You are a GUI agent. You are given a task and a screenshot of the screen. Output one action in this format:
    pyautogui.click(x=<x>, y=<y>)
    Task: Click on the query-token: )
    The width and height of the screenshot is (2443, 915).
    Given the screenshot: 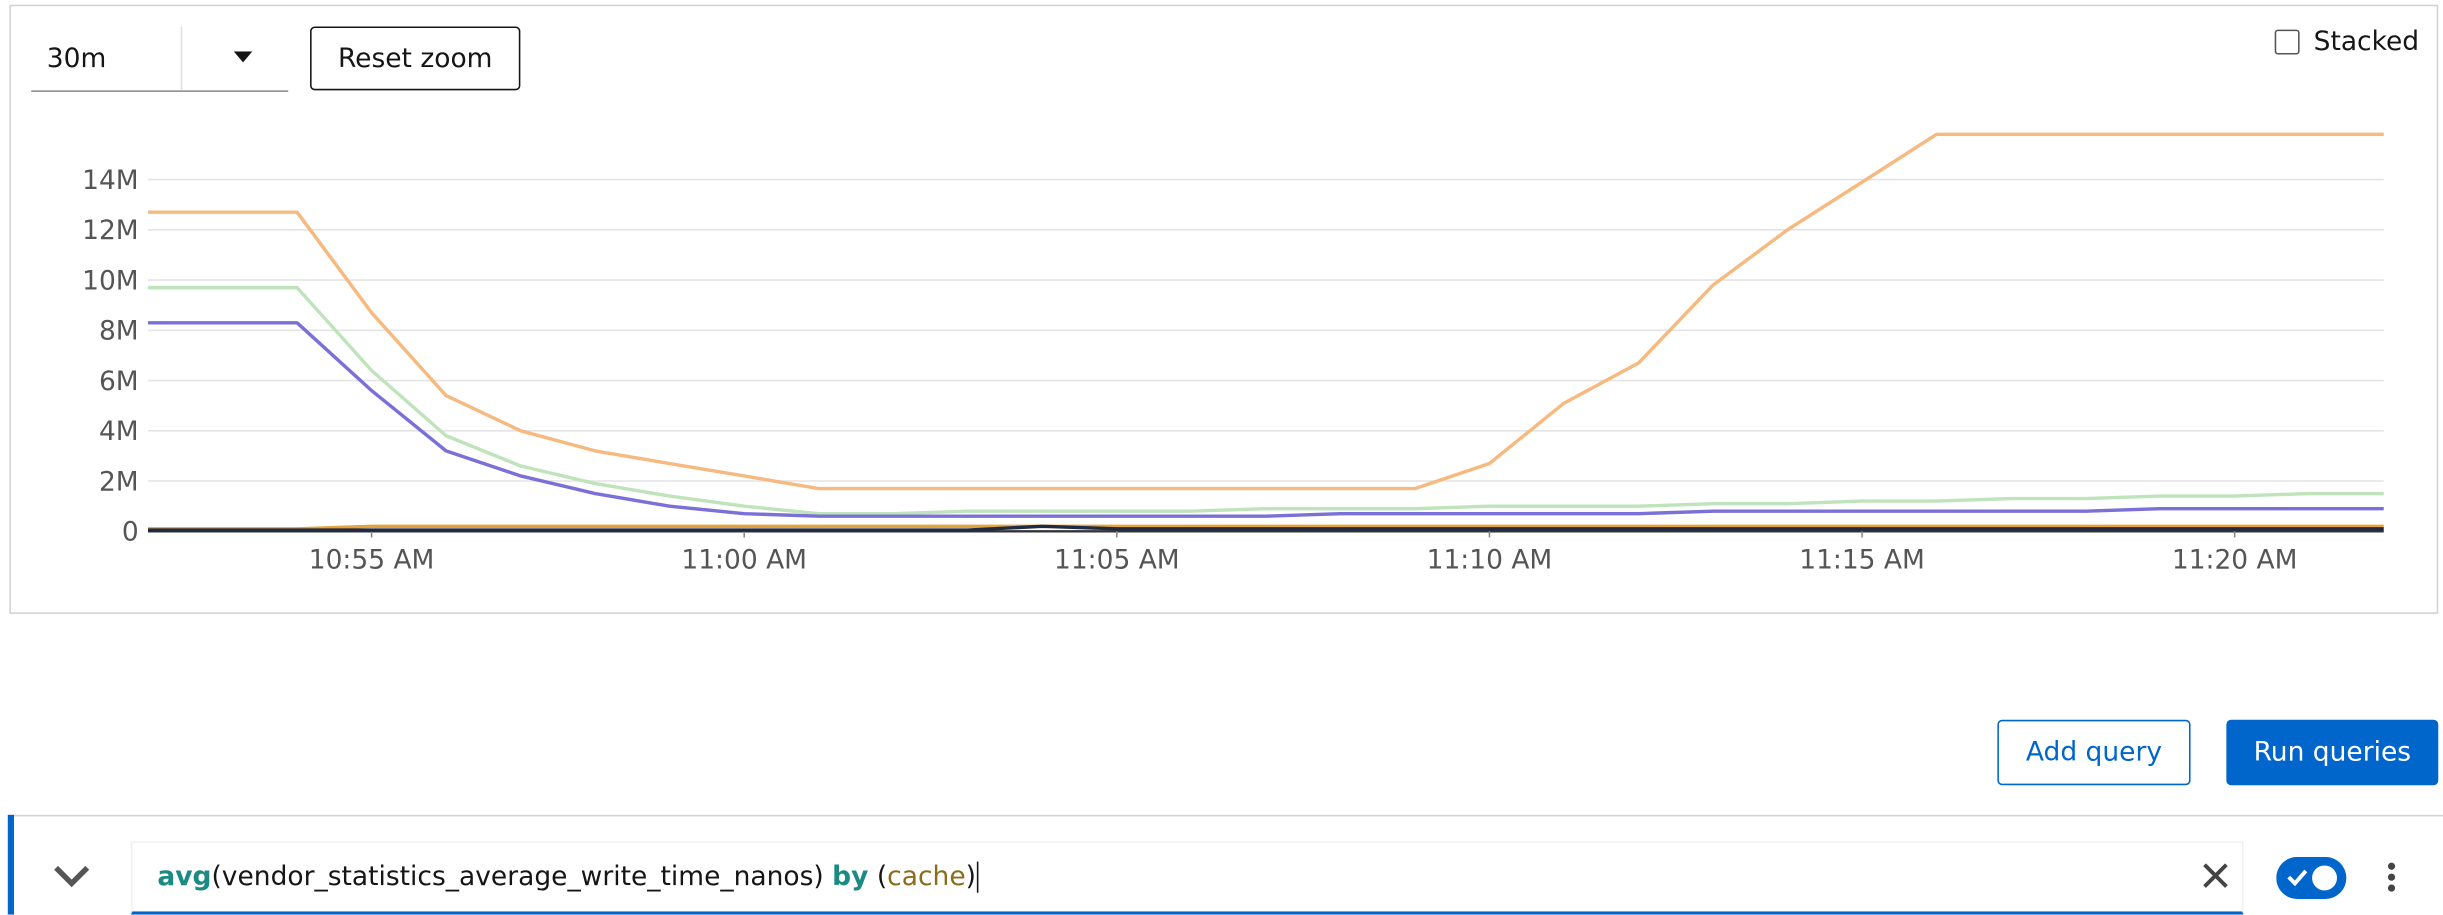 What is the action you would take?
    pyautogui.click(x=970, y=877)
    